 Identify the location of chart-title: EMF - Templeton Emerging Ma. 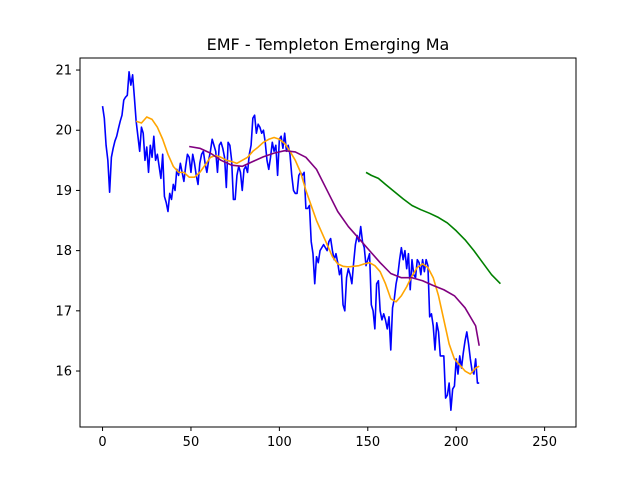
(328, 44).